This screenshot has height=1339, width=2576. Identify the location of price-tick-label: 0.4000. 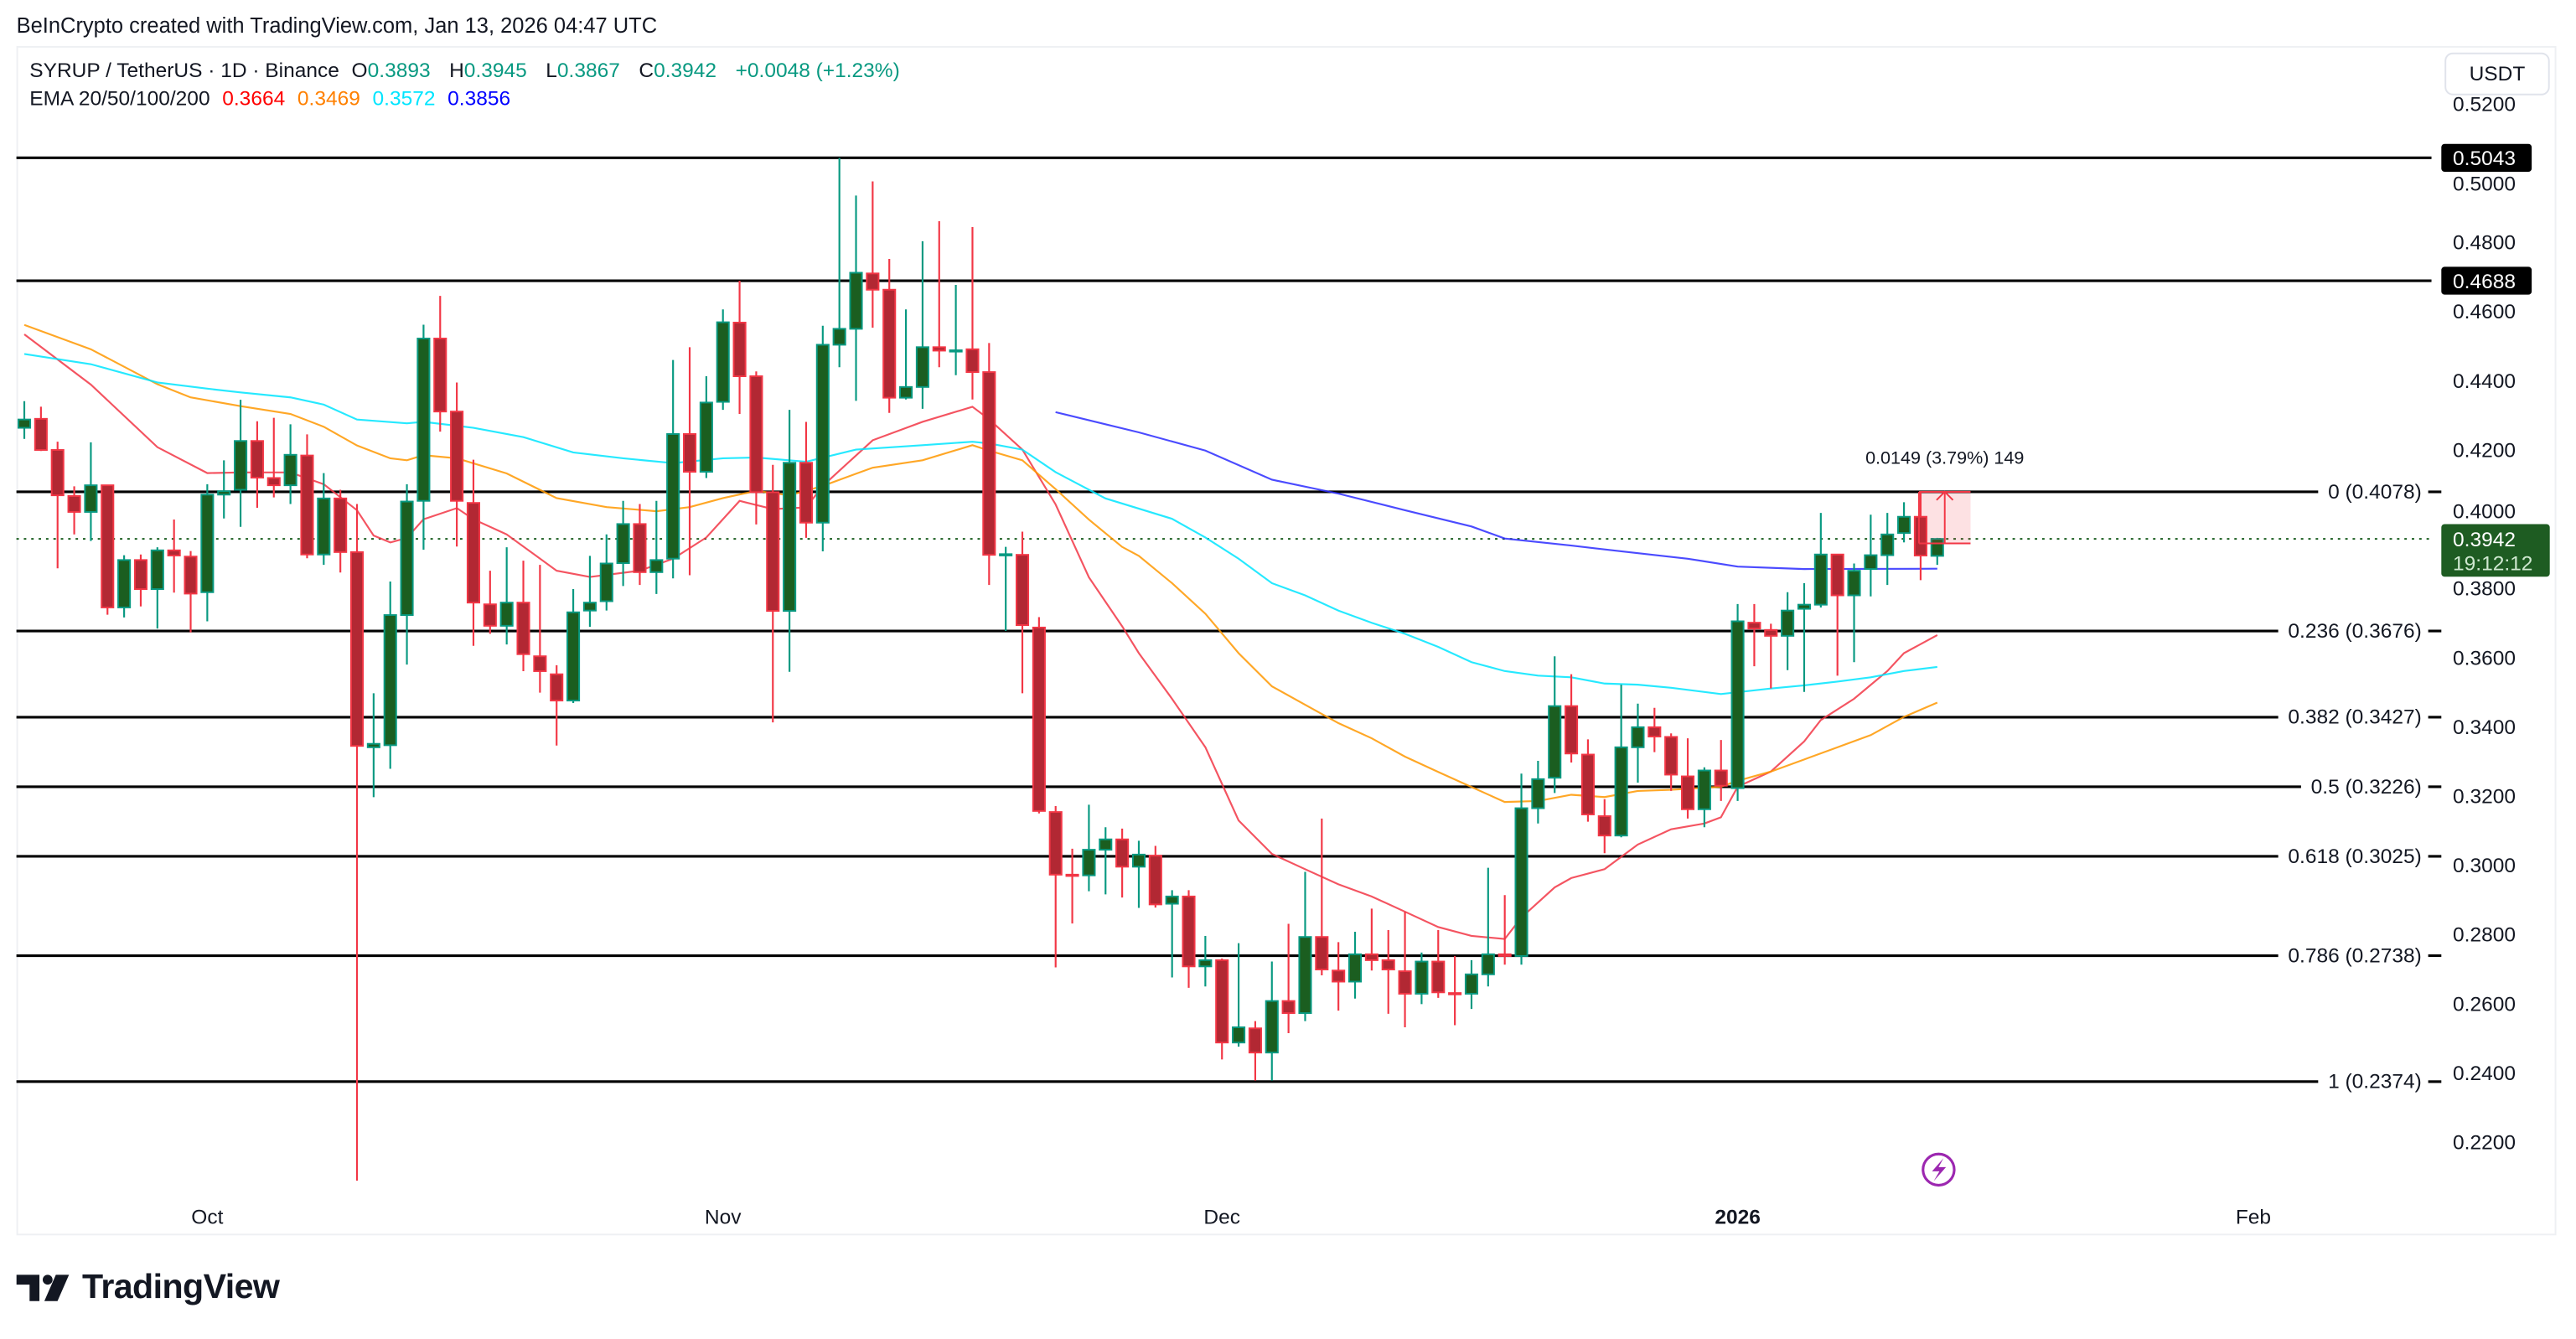
(2484, 512).